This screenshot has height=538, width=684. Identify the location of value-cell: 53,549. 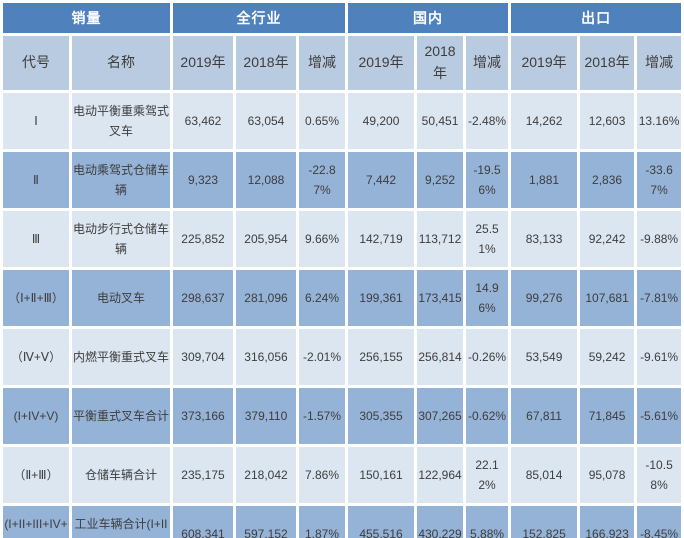
(544, 357).